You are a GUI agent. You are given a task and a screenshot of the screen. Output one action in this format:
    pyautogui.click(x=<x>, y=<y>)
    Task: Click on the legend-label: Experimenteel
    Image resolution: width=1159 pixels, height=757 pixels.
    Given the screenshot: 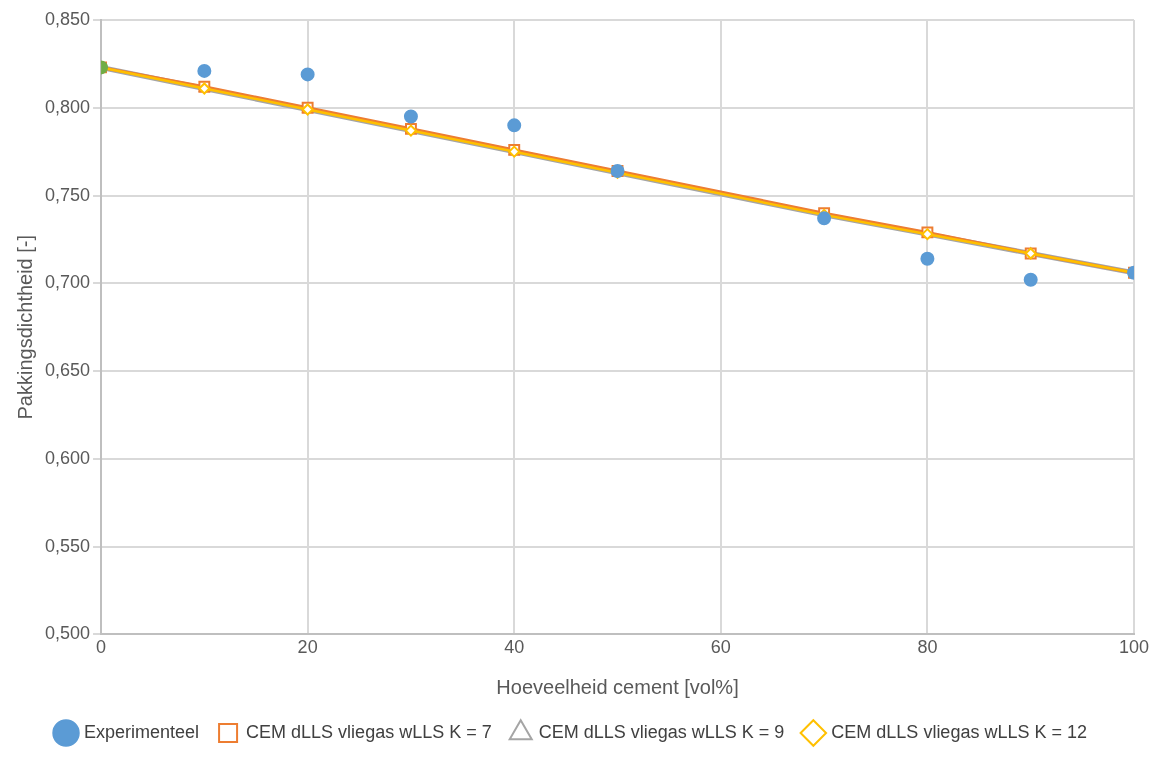 What is the action you would take?
    pyautogui.click(x=142, y=731)
    